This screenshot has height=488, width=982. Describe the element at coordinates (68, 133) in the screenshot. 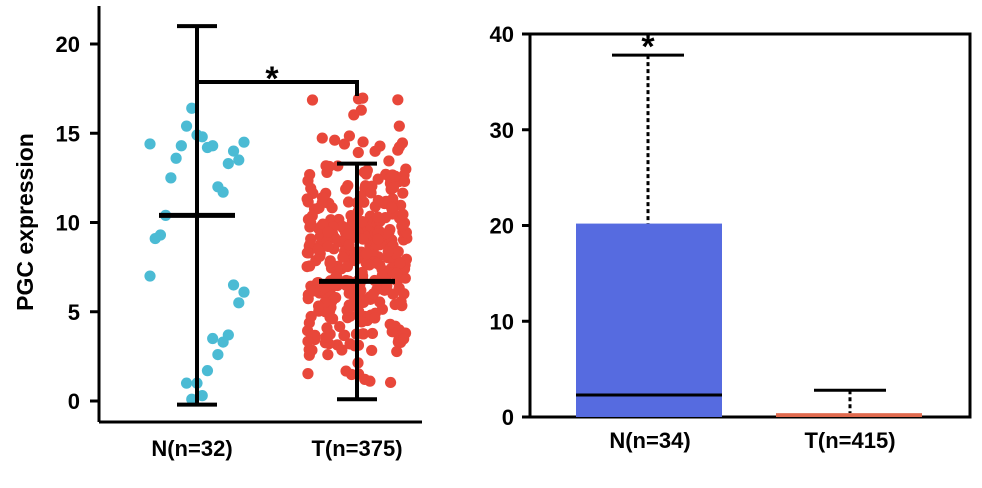

I see `y-tick-label: 15` at that location.